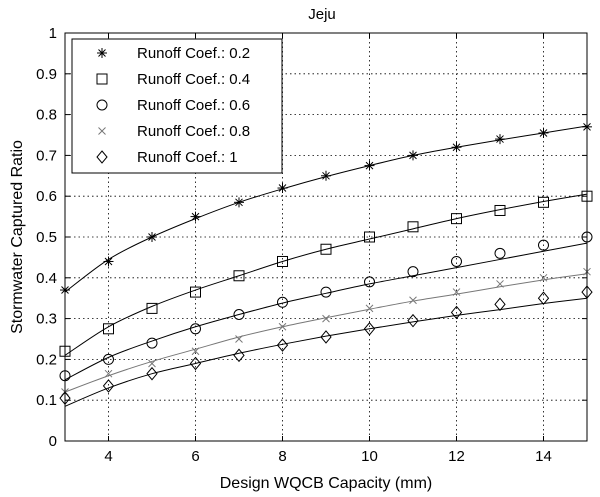  Describe the element at coordinates (193, 131) in the screenshot. I see `legend-label: Runoff Coef.: 0.8` at that location.